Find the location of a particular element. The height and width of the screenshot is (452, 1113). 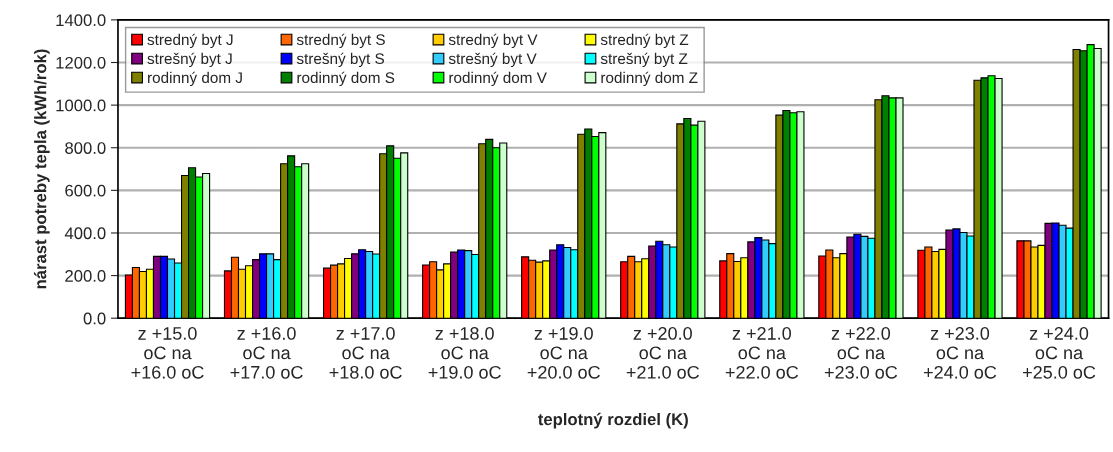

x-tick-label: z +20.0 oC na +21.0 oC is located at coordinates (662, 353).